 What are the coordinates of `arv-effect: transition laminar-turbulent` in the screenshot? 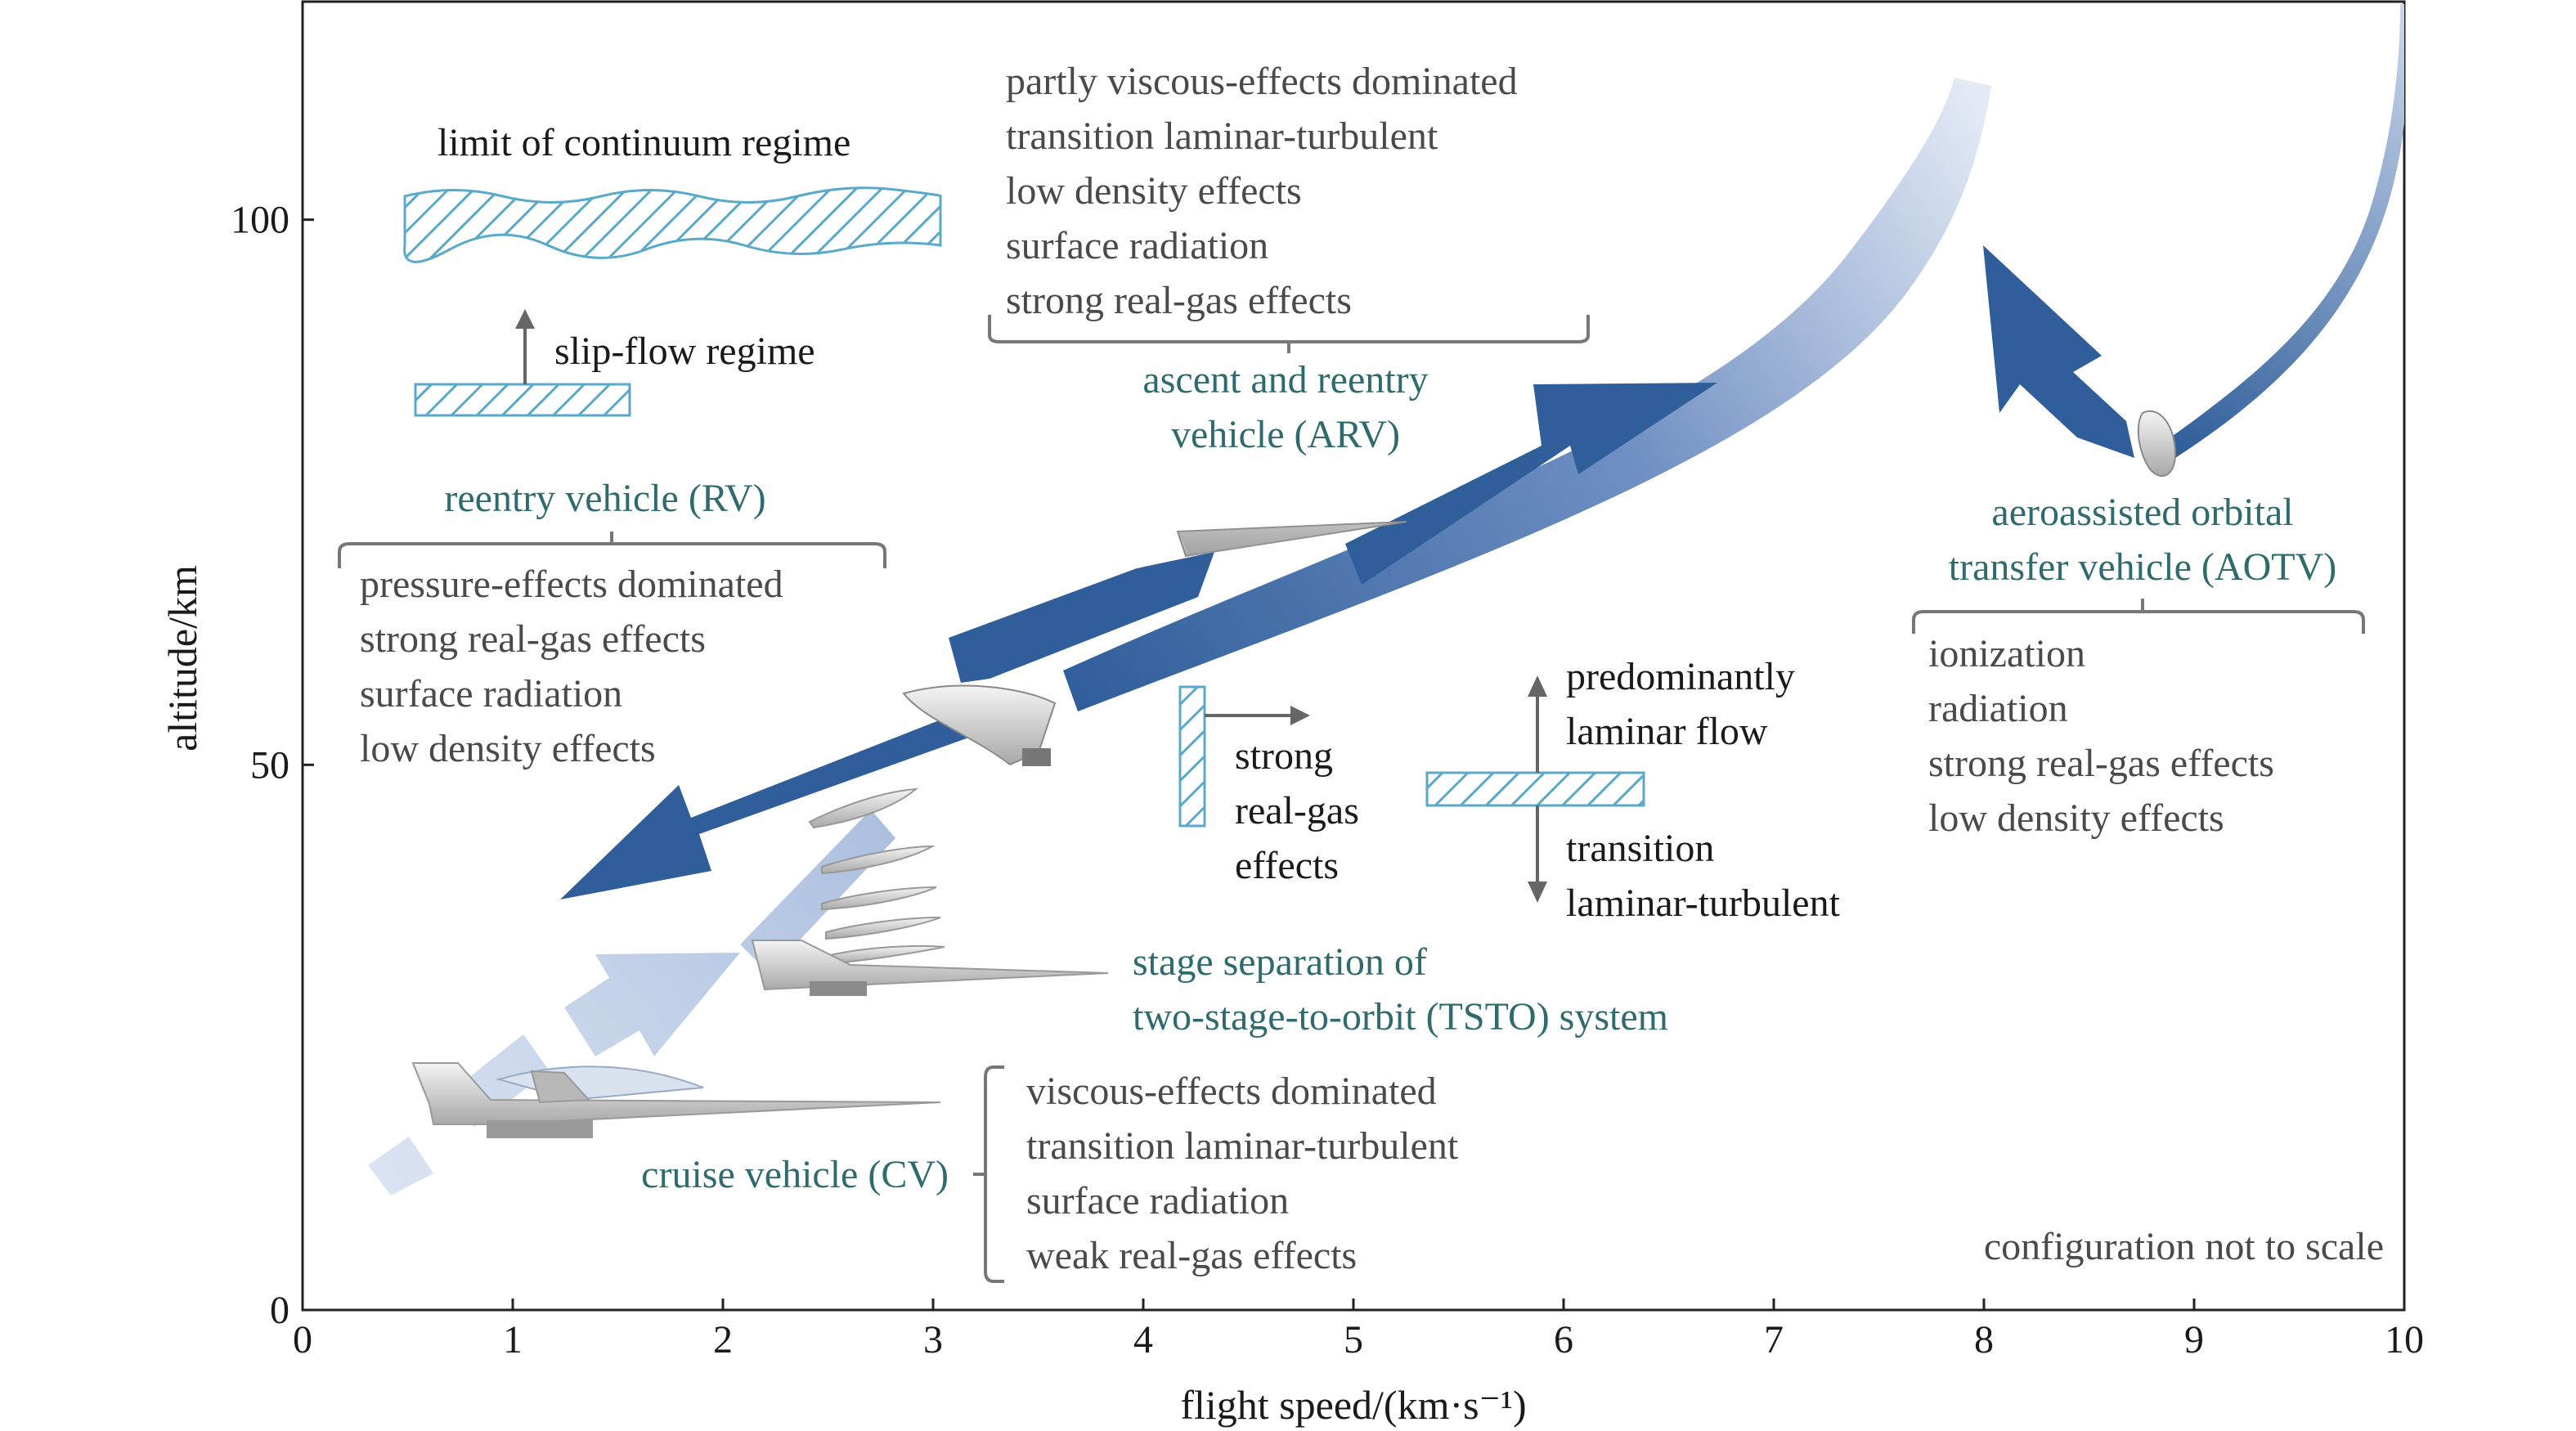 It's located at (1222, 136).